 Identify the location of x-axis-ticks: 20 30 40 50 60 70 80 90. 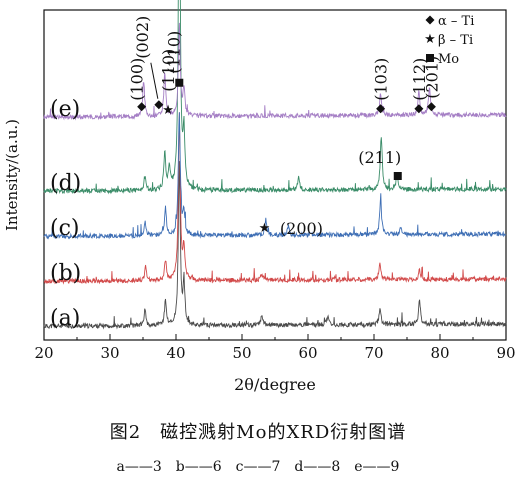
(275, 348).